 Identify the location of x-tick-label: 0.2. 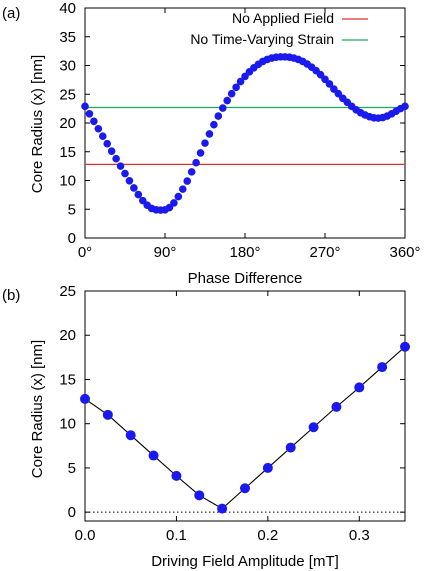
(267, 535).